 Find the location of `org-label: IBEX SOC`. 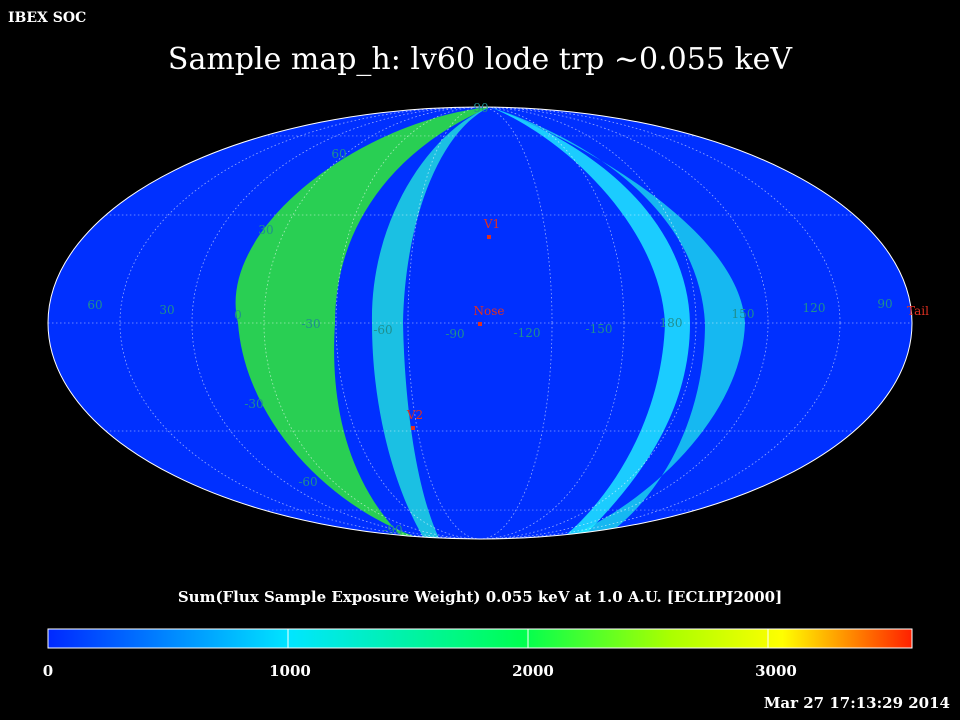

org-label: IBEX SOC is located at coordinates (47, 18).